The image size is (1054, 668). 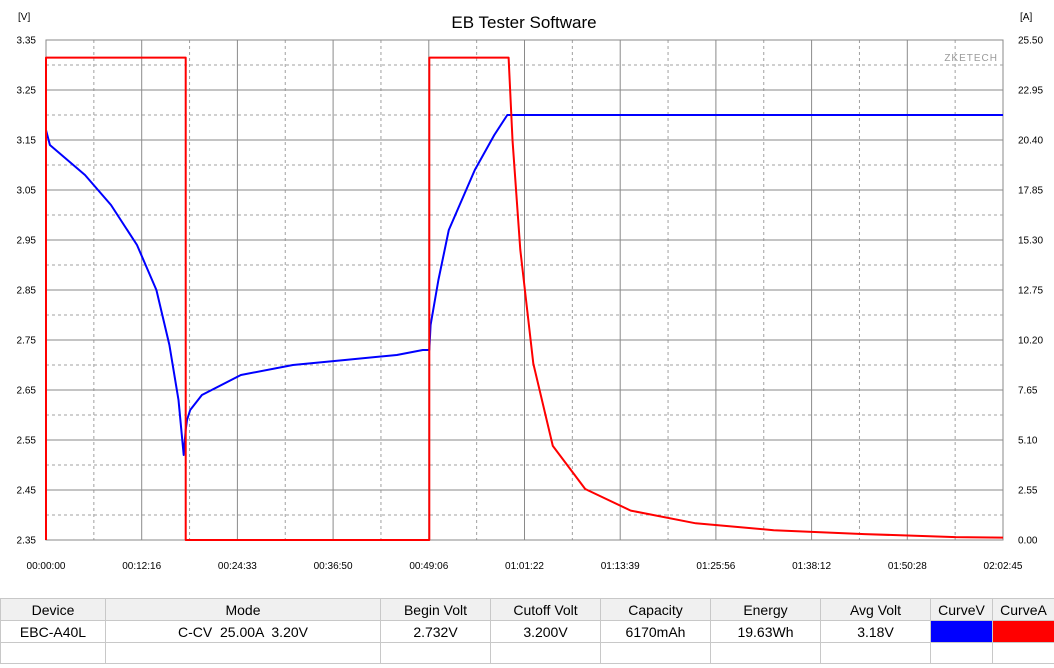 I want to click on x-tick-label: 01:25:56, so click(x=715, y=566).